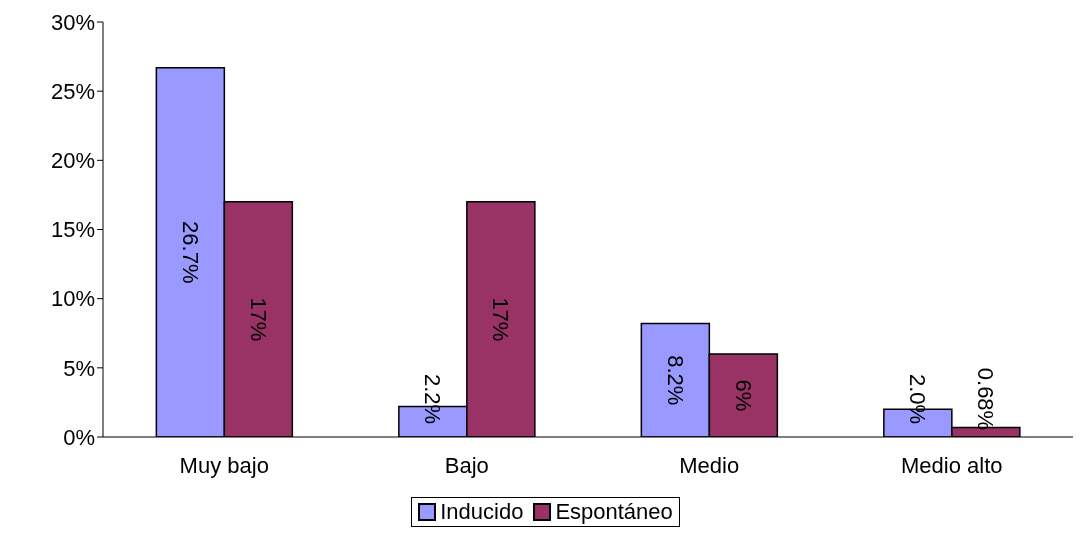  I want to click on y-tick-label: 10%, so click(72, 299).